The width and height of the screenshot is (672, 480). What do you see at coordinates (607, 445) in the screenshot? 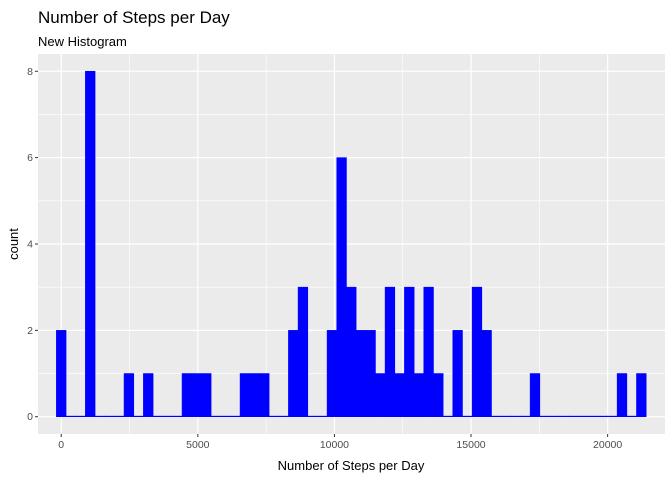
I see `x-tick-label: 20000` at bounding box center [607, 445].